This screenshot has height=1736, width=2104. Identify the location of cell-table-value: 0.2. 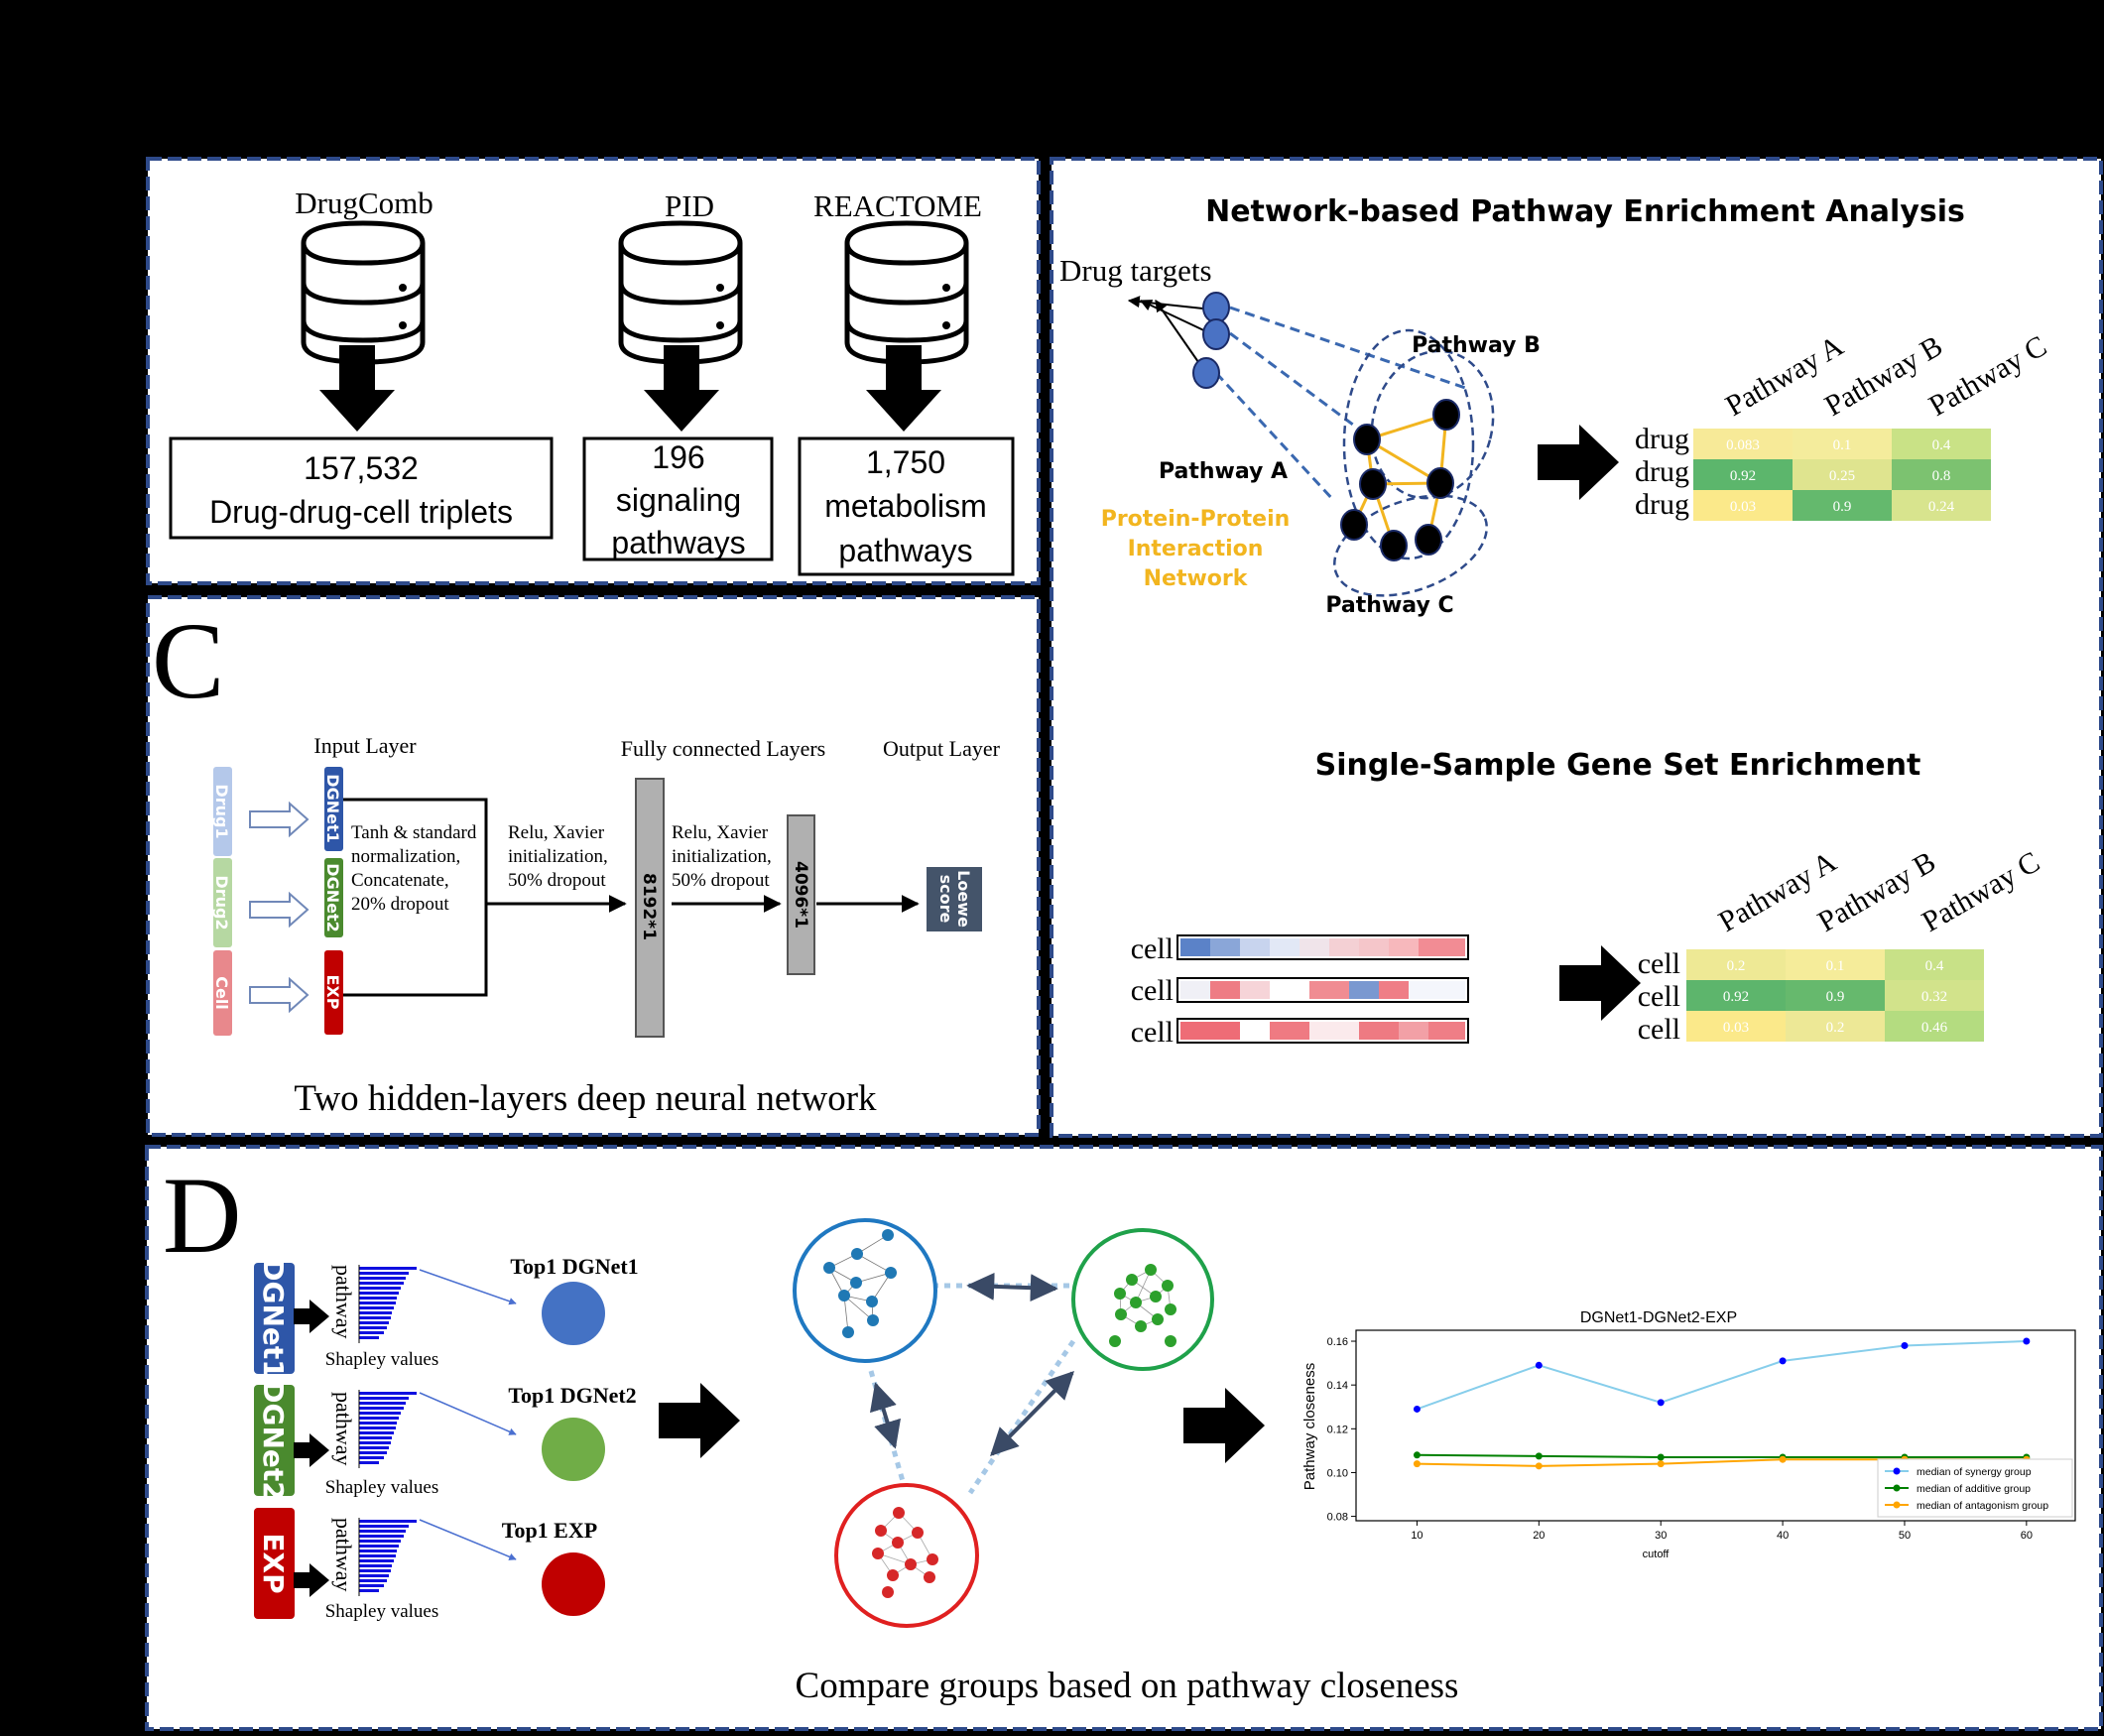
(1736, 966).